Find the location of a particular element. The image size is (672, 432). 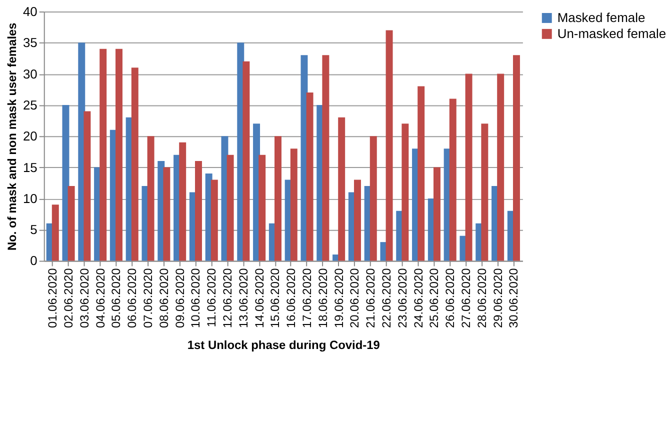

x-tick-label: 09.06.2020 is located at coordinates (179, 298).